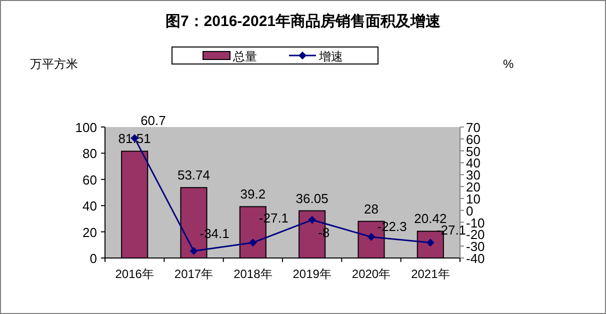  Describe the element at coordinates (86, 127) in the screenshot. I see `y-tick-label: 100` at that location.